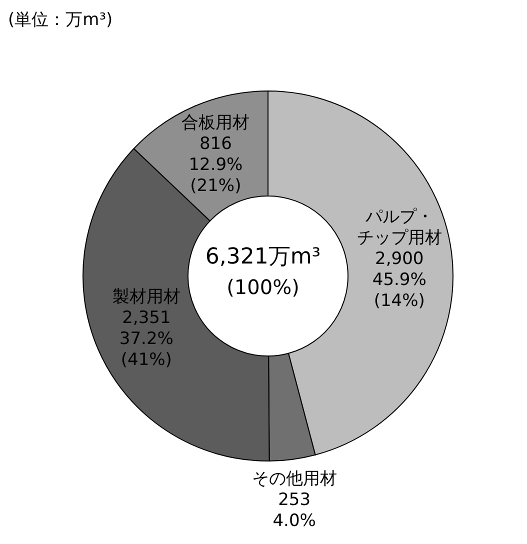  I want to click on slice-label: 製材用材, so click(146, 297).